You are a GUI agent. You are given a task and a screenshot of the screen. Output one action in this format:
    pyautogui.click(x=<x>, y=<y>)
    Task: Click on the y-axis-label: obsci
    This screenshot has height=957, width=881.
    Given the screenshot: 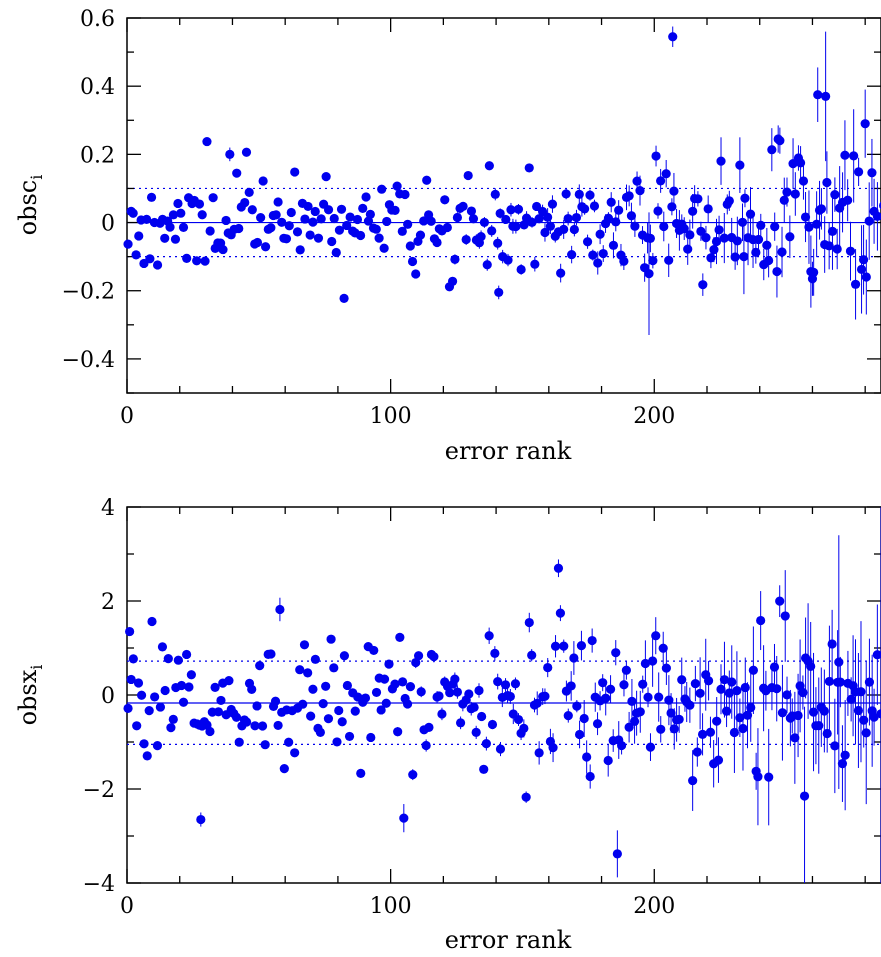 What is the action you would take?
    pyautogui.click(x=30, y=205)
    